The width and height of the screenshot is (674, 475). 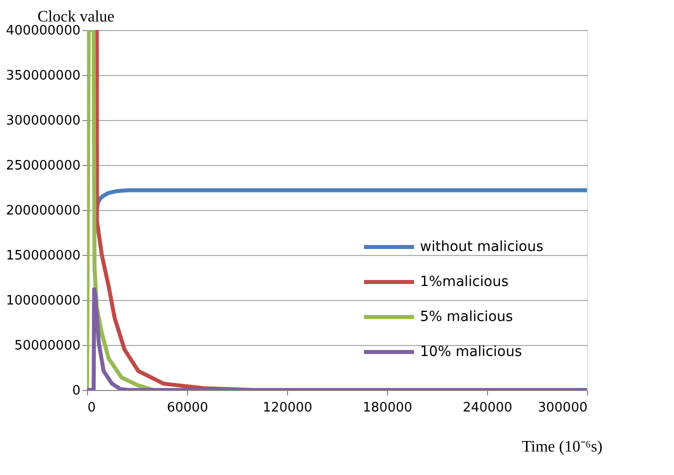 I want to click on legend-label: 1%malicious, so click(x=464, y=282).